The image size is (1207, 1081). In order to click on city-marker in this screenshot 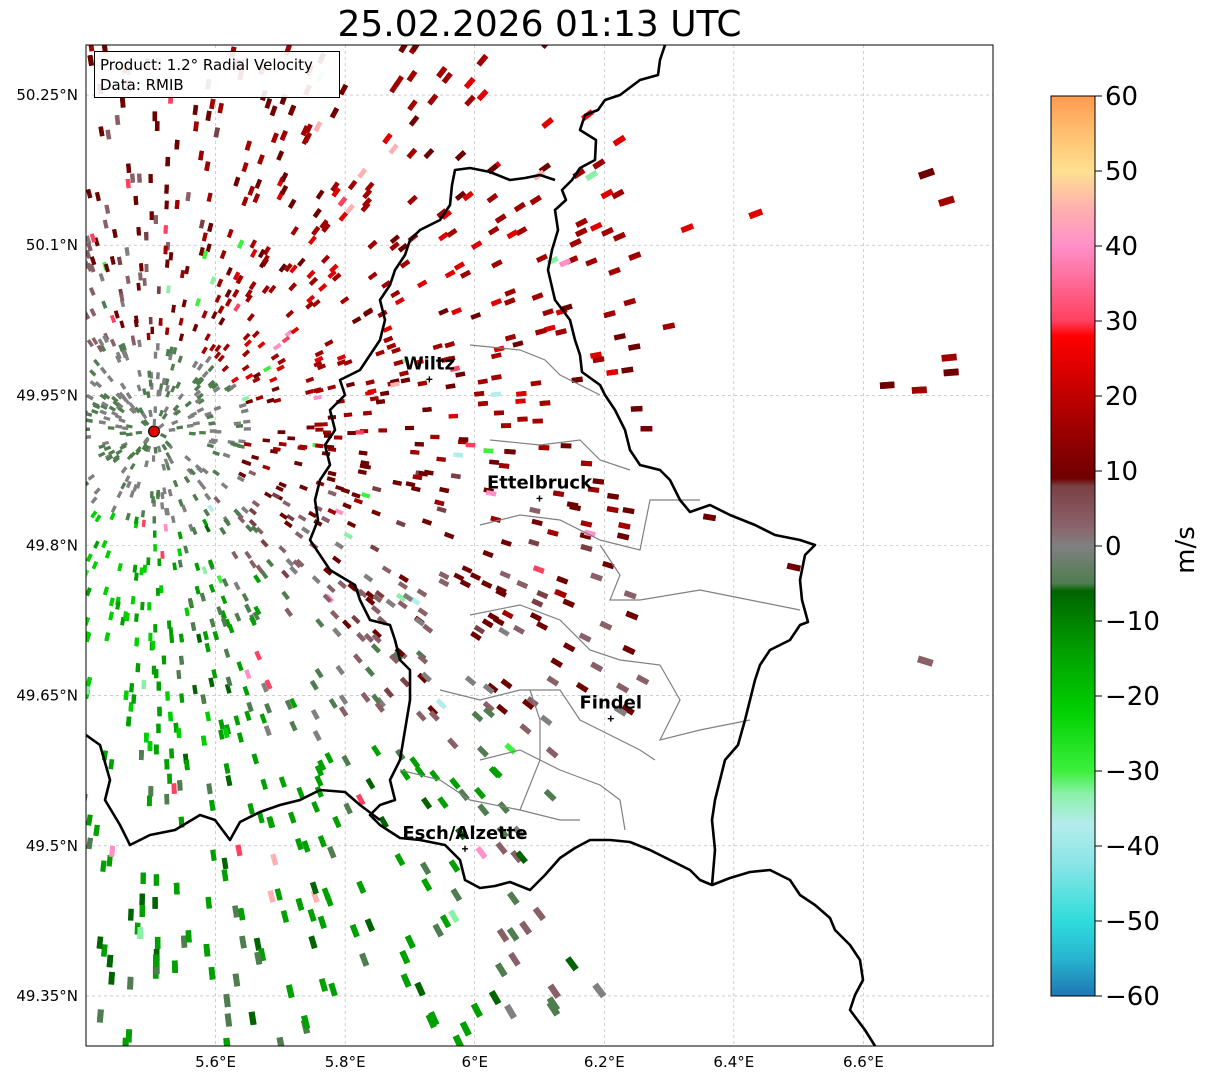, I will do `click(610, 718)`.